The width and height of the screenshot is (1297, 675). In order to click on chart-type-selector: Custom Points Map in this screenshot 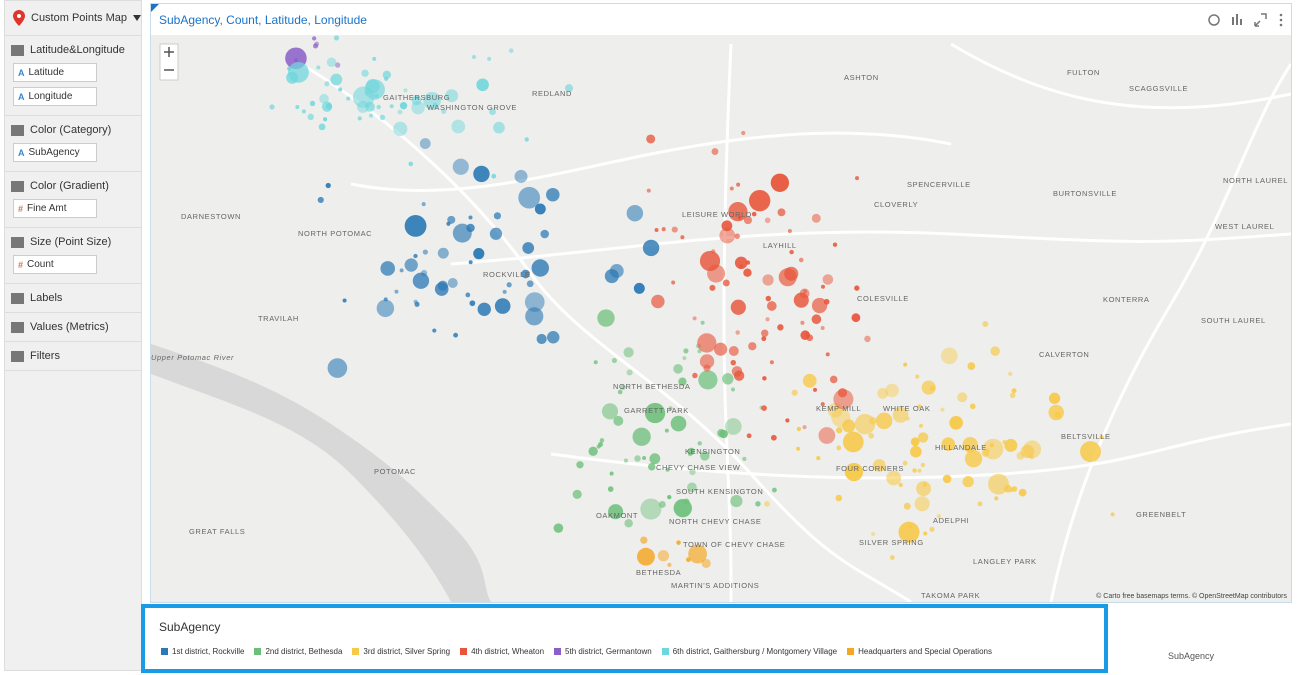, I will do `click(73, 18)`.